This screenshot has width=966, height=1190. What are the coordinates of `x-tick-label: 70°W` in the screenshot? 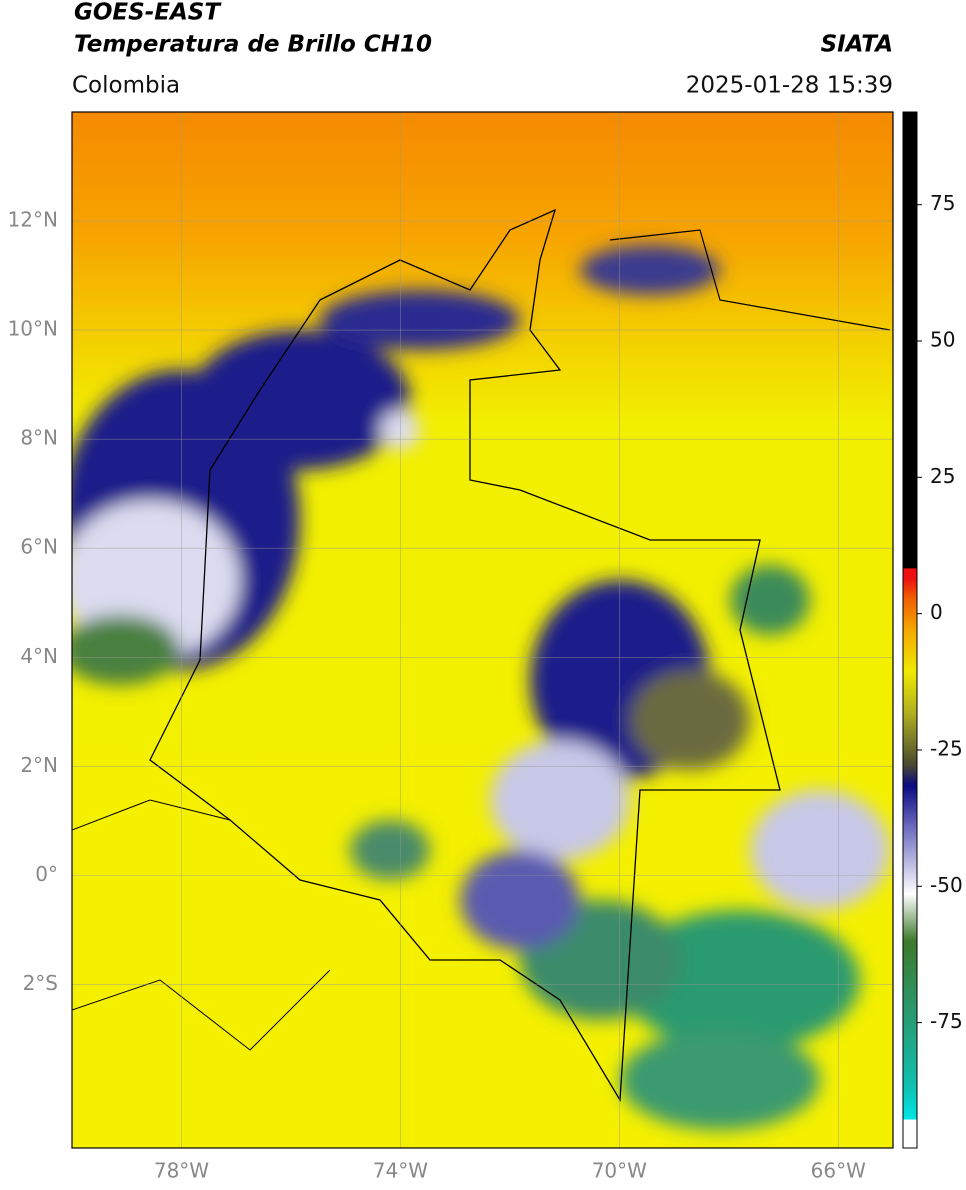 It's located at (619, 1171).